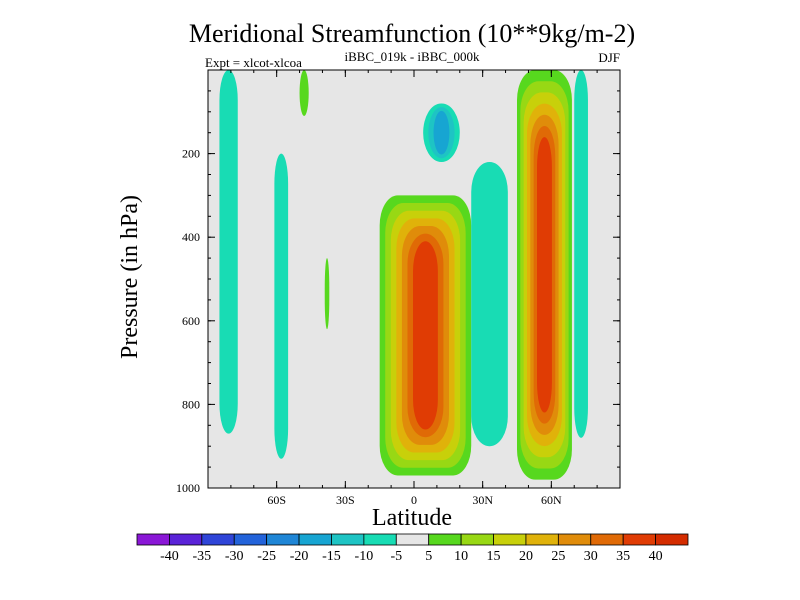  I want to click on colorbar-label: 35, so click(623, 556).